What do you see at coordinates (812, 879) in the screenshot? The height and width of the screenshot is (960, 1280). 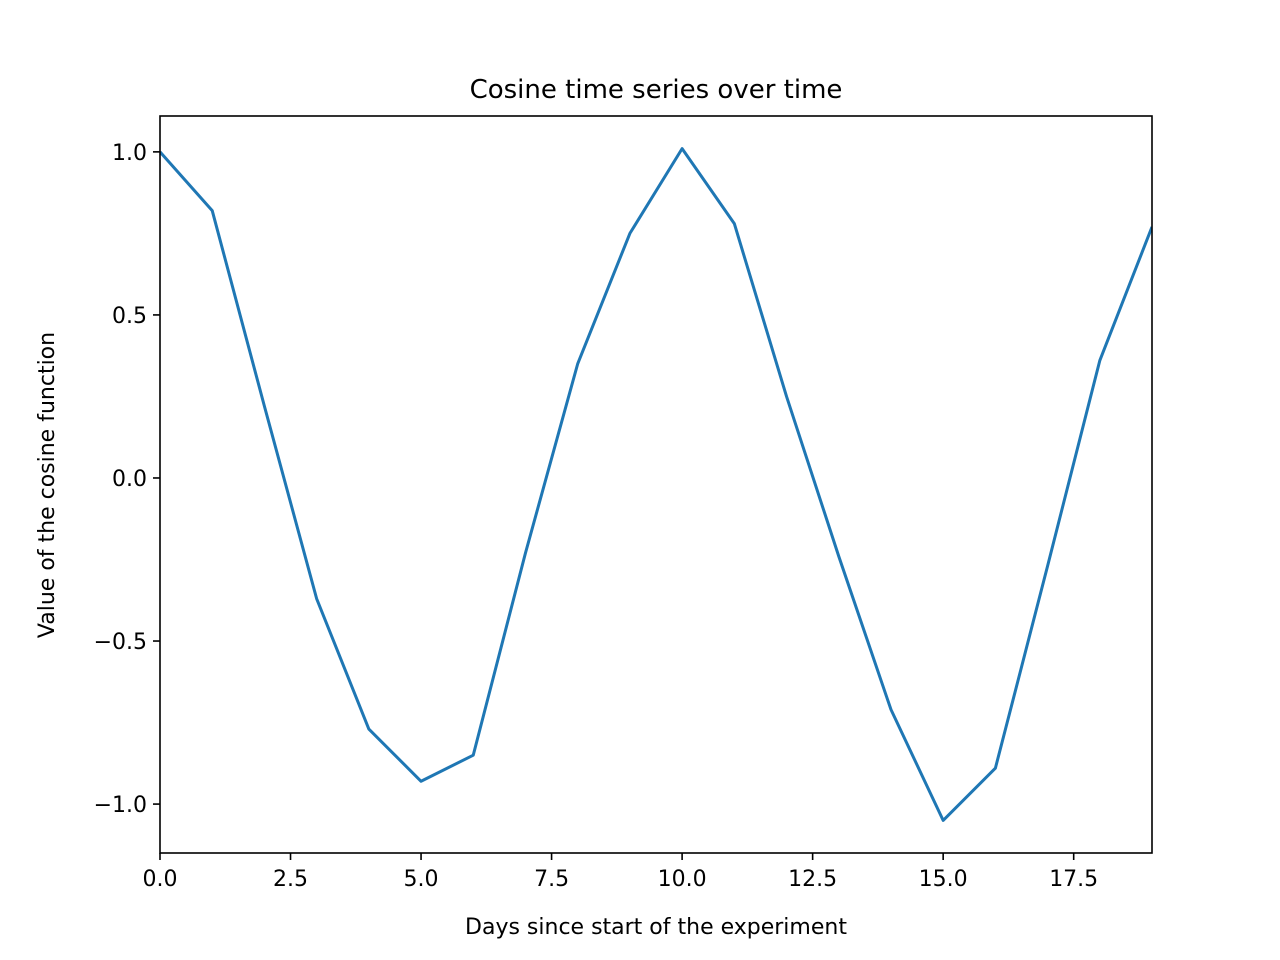 I see `x-tick-label: 12.5` at bounding box center [812, 879].